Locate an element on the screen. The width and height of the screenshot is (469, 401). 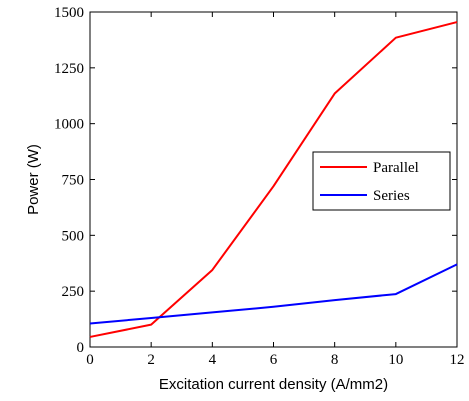
x-tick-label: 6 is located at coordinates (274, 360).